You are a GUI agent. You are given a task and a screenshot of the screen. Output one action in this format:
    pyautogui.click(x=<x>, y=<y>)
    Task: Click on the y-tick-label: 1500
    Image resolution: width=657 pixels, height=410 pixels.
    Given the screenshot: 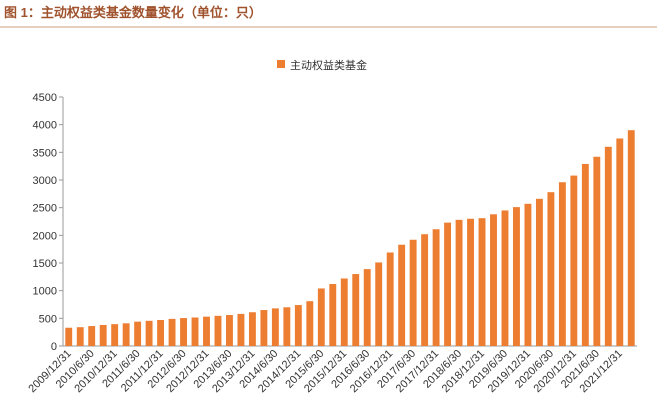 What is the action you would take?
    pyautogui.click(x=45, y=264)
    